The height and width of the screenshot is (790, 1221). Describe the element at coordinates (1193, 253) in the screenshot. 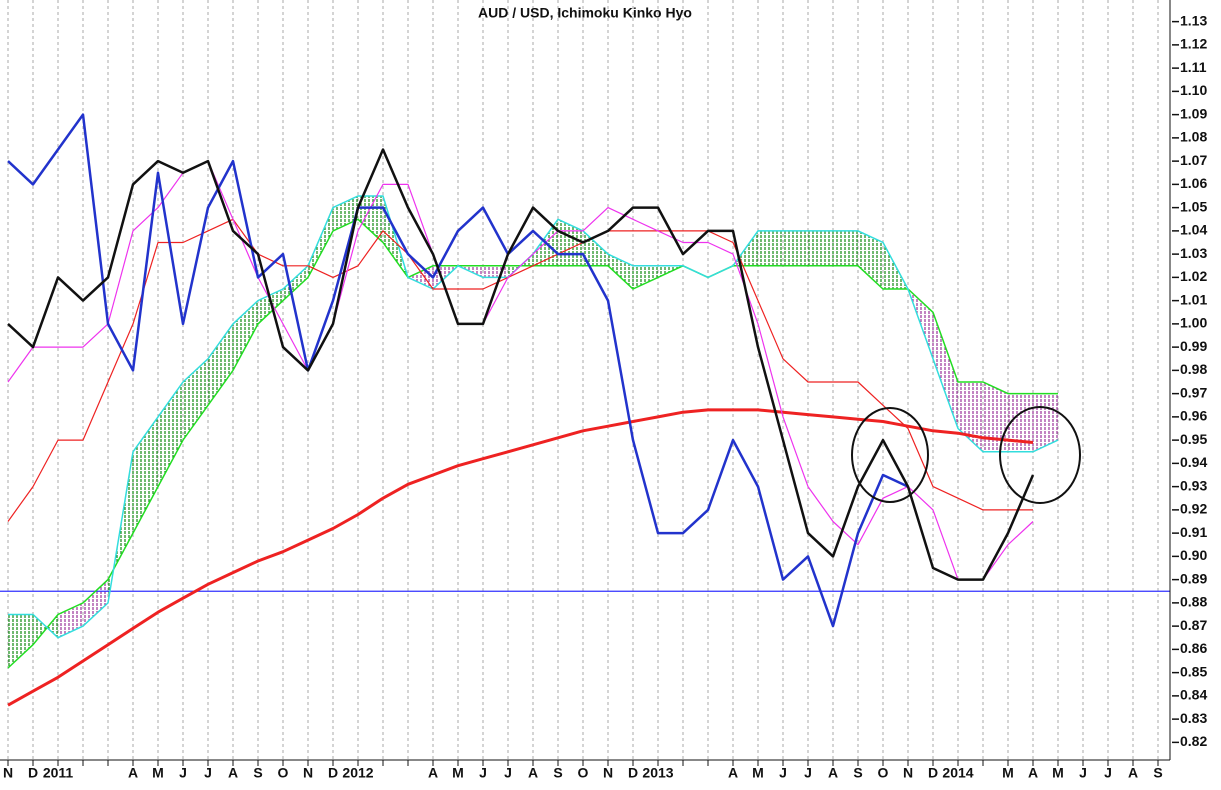

I see `y-tick-label: 1.03` at that location.